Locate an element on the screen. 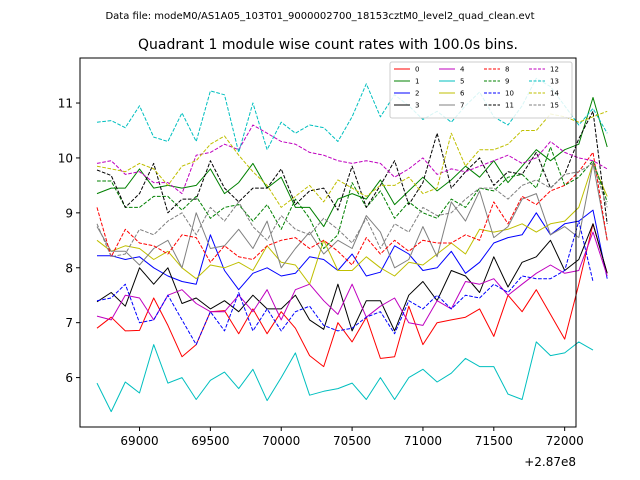 Image resolution: width=640 pixels, height=480 pixels. x-tick-label: 72000 is located at coordinates (565, 441).